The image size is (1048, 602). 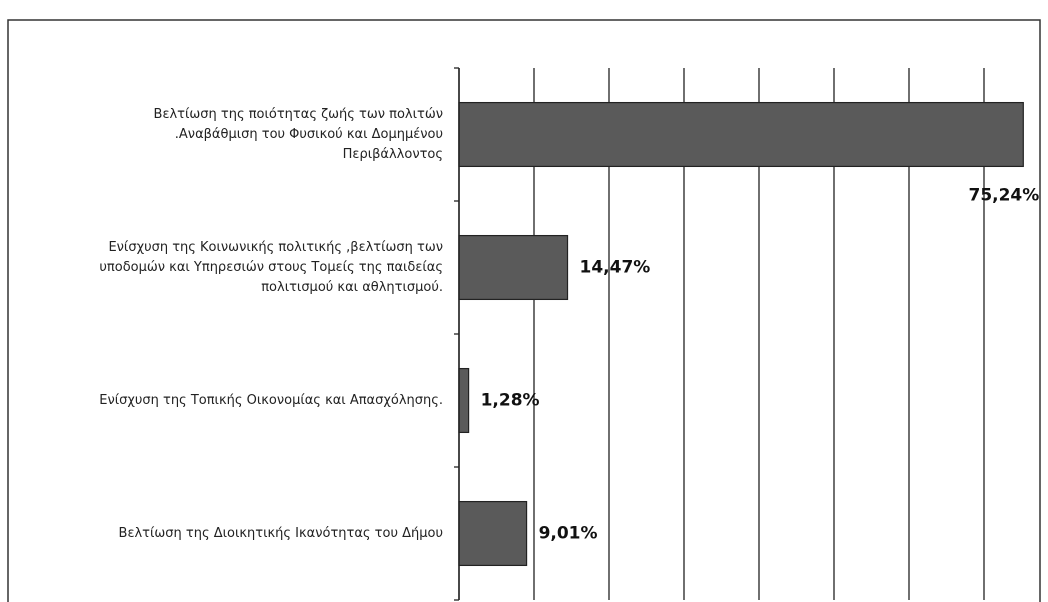 What do you see at coordinates (568, 534) in the screenshot?
I see `value-label: 9,01%` at bounding box center [568, 534].